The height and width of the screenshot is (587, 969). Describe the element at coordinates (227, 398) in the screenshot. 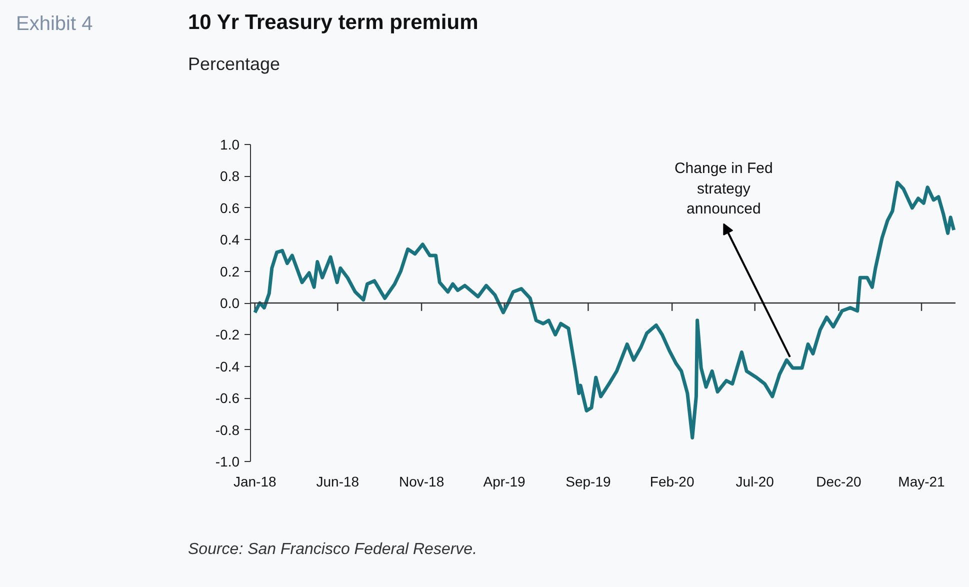

I see `y-tick-label: -0.6` at that location.